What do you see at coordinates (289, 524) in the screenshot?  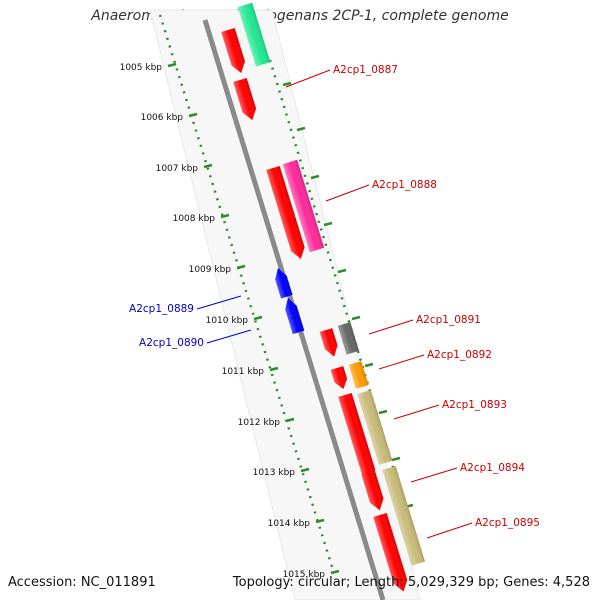 I see `kbp-tick-label: 1014 kbp` at bounding box center [289, 524].